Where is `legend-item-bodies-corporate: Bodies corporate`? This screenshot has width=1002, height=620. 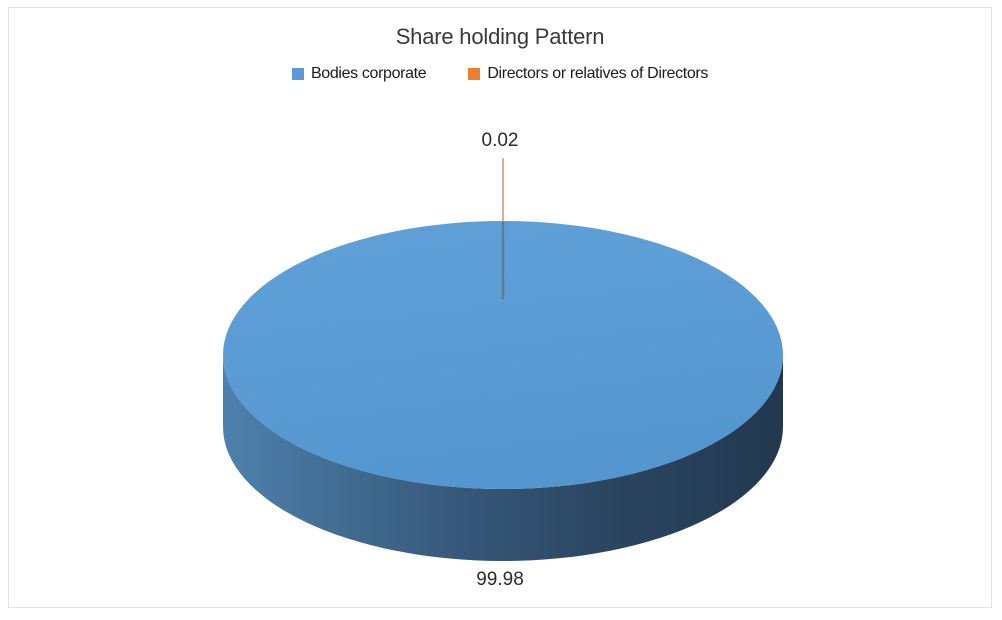
legend-item-bodies-corporate: Bodies corporate is located at coordinates (359, 74).